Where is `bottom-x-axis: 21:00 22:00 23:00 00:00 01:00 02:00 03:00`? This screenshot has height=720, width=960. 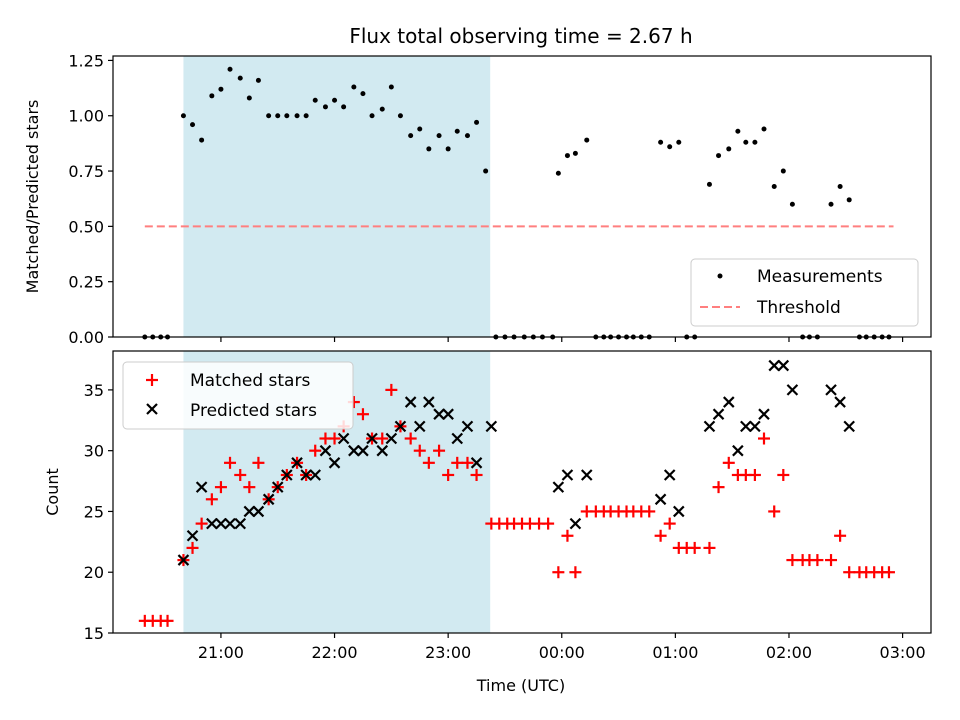
bottom-x-axis: 21:00 22:00 23:00 00:00 01:00 02:00 03:00 is located at coordinates (562, 647).